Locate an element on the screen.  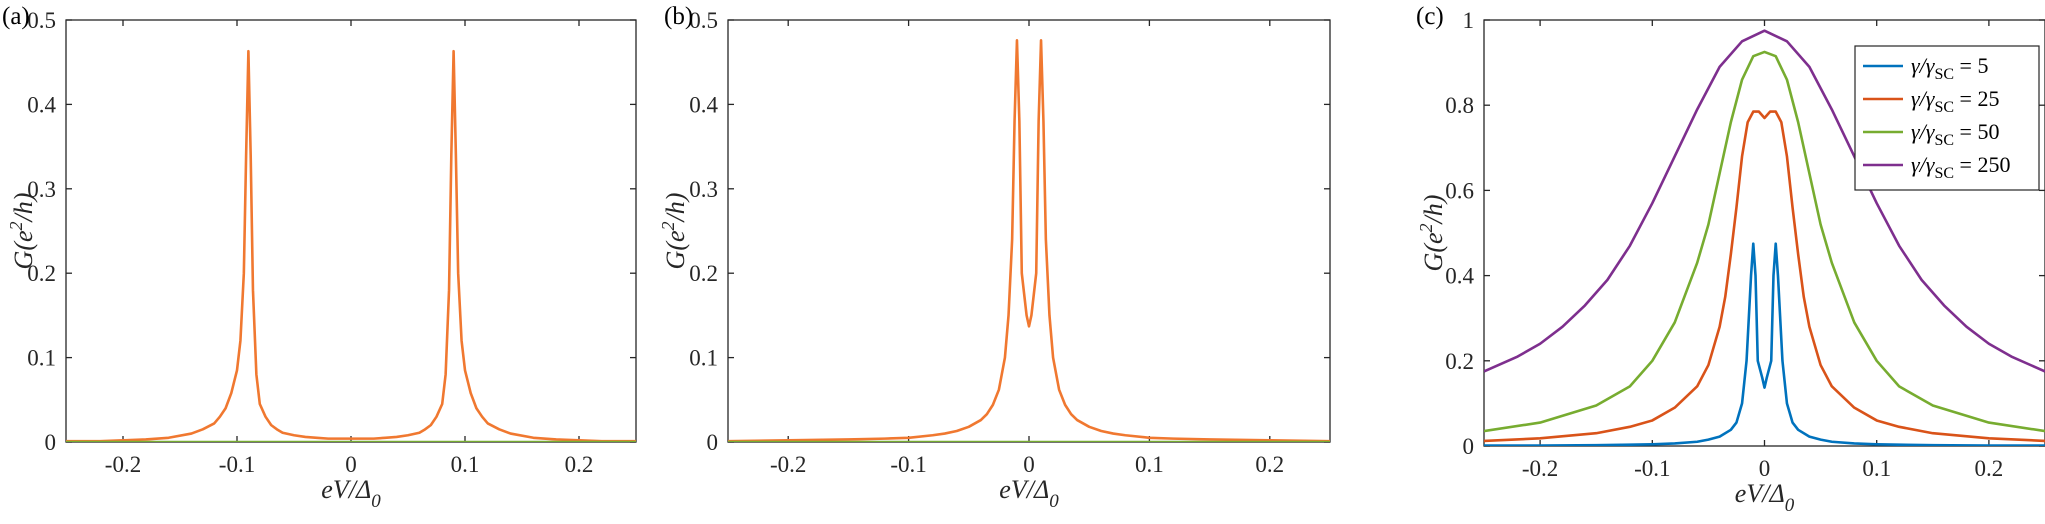
legend-entry-label: γ/γSC = 250 is located at coordinates (1960, 167).